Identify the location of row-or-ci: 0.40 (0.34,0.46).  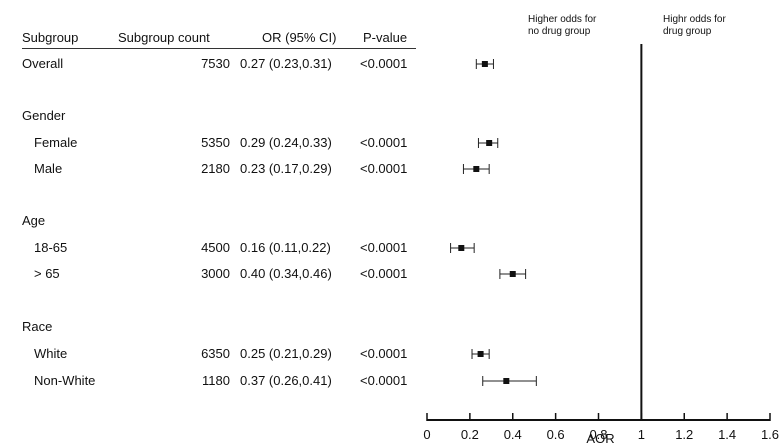
(286, 273).